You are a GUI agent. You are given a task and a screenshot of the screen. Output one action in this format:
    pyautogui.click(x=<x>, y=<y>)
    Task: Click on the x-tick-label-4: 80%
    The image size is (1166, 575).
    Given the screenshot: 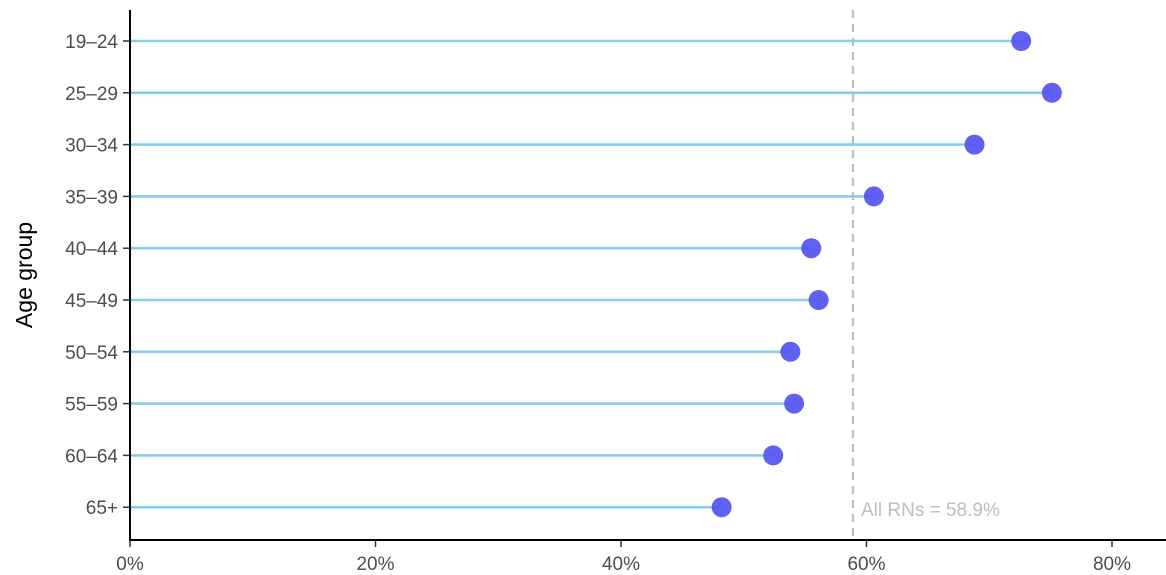 What is the action you would take?
    pyautogui.click(x=1112, y=564)
    